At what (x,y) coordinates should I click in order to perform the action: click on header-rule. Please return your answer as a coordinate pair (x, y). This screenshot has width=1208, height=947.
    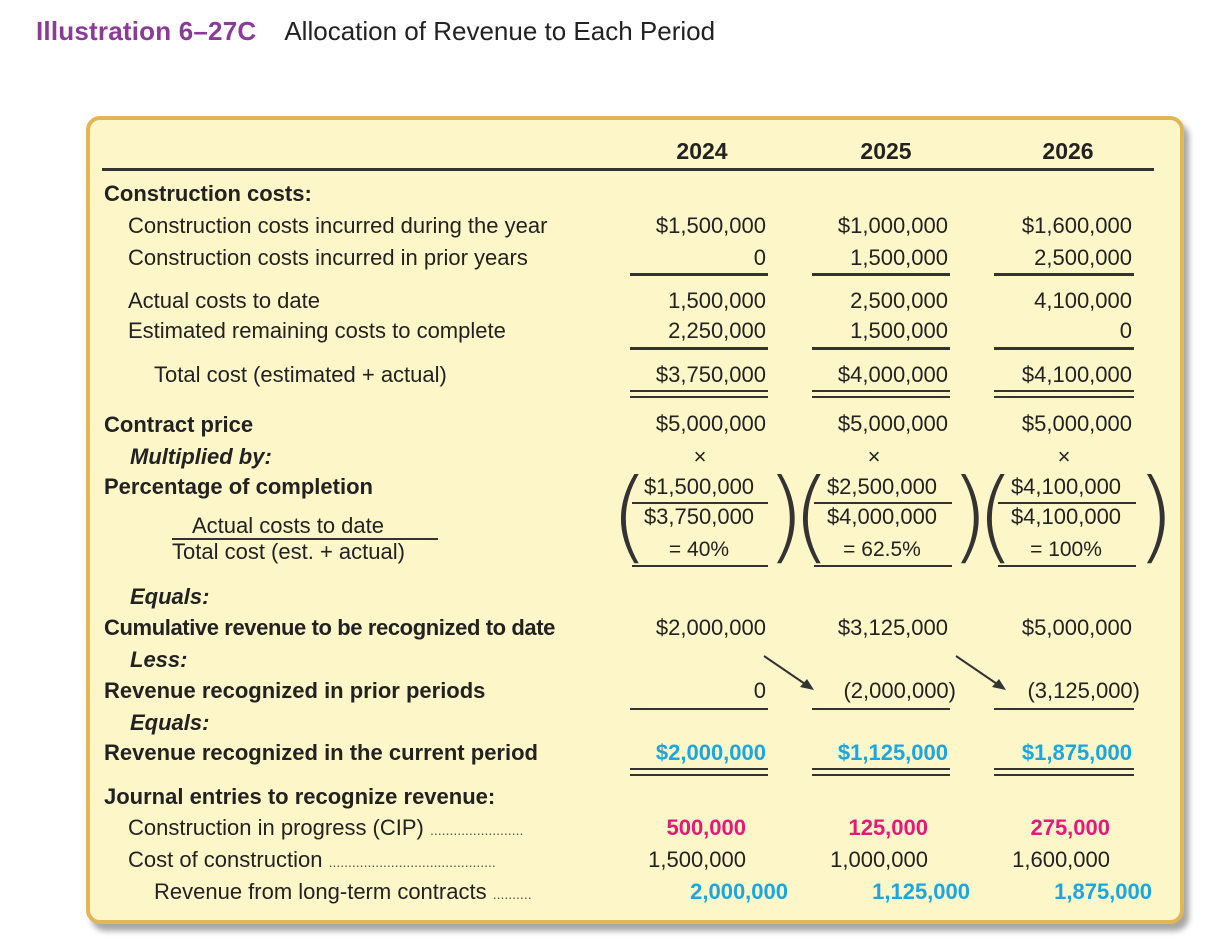
    Looking at the image, I should click on (628, 169).